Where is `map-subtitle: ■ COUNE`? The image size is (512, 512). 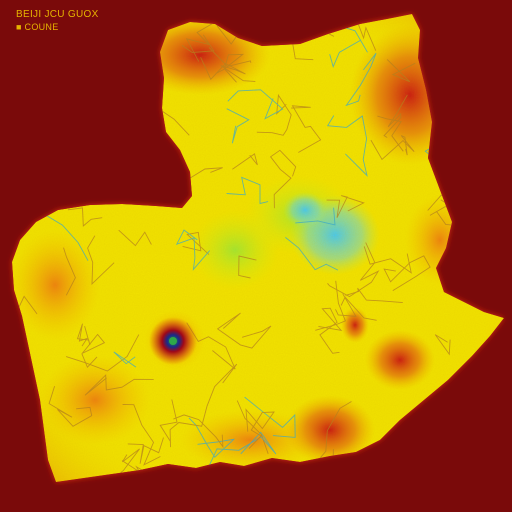
map-subtitle: ■ COUNE is located at coordinates (37, 27).